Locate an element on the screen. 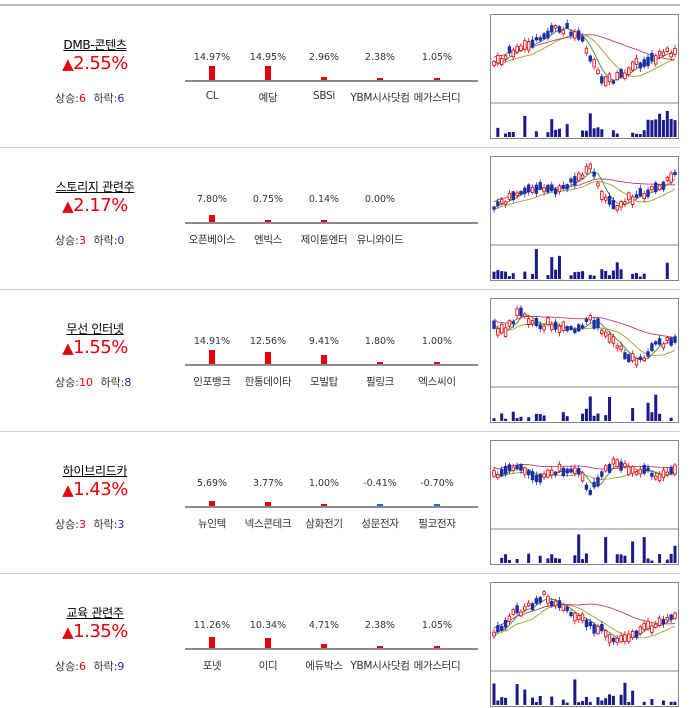 This screenshot has height=708, width=698. theme-name-link: DMB-콘텐츠 is located at coordinates (95, 45).